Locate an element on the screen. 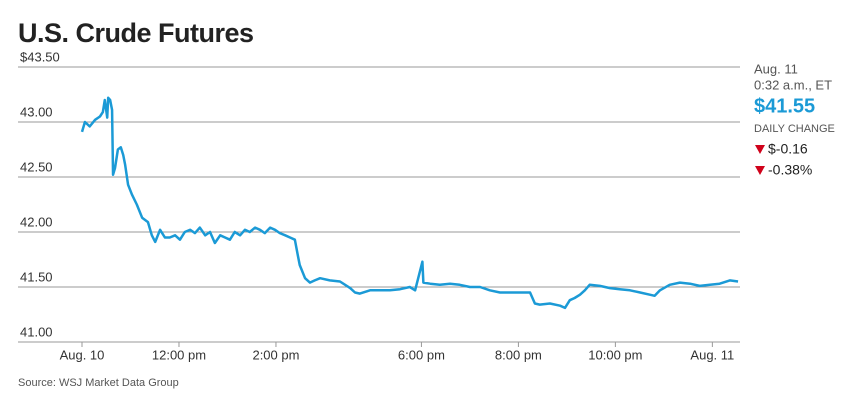  y-tick-label: 41.50 is located at coordinates (36, 276).